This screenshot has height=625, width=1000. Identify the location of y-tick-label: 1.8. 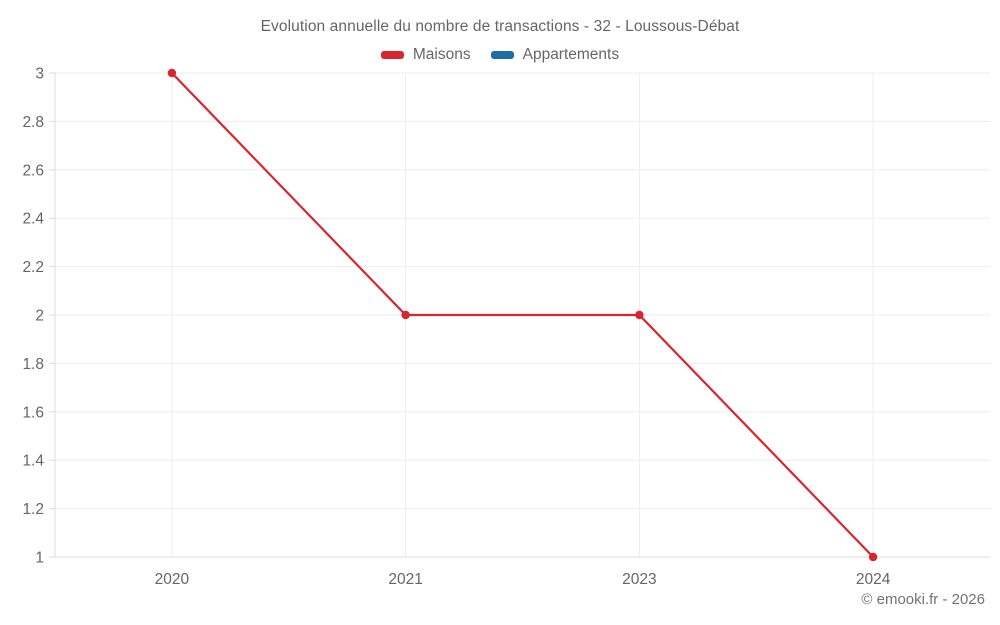
(33, 364).